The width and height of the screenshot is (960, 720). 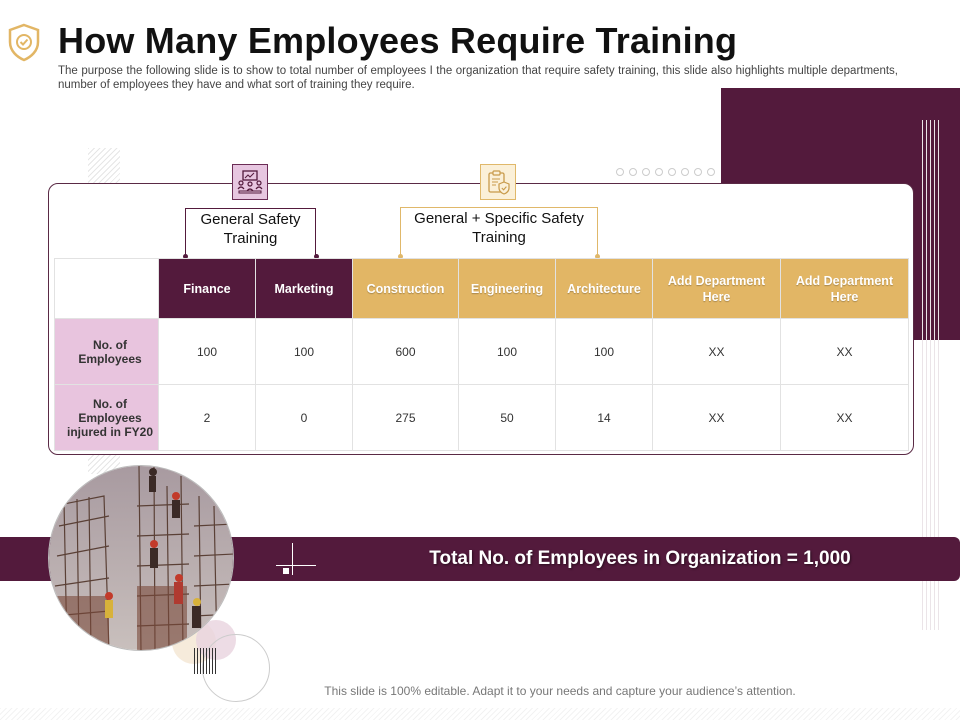 I want to click on table-cell: 50, so click(x=507, y=417).